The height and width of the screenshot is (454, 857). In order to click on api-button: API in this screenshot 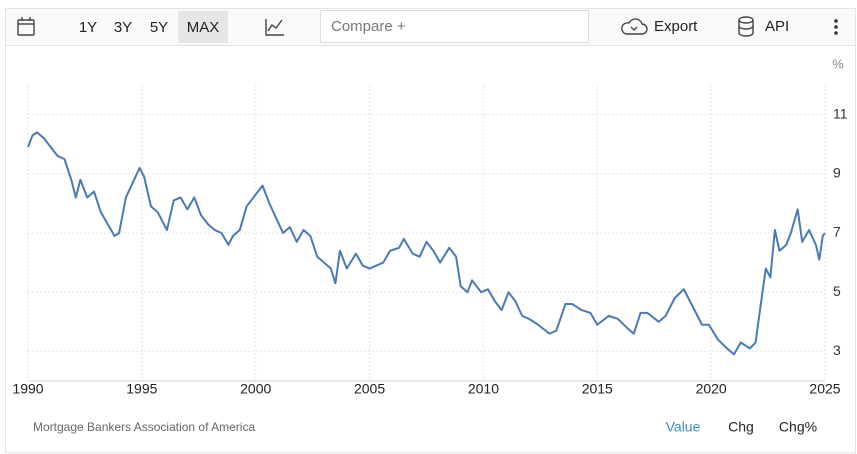, I will do `click(777, 26)`.